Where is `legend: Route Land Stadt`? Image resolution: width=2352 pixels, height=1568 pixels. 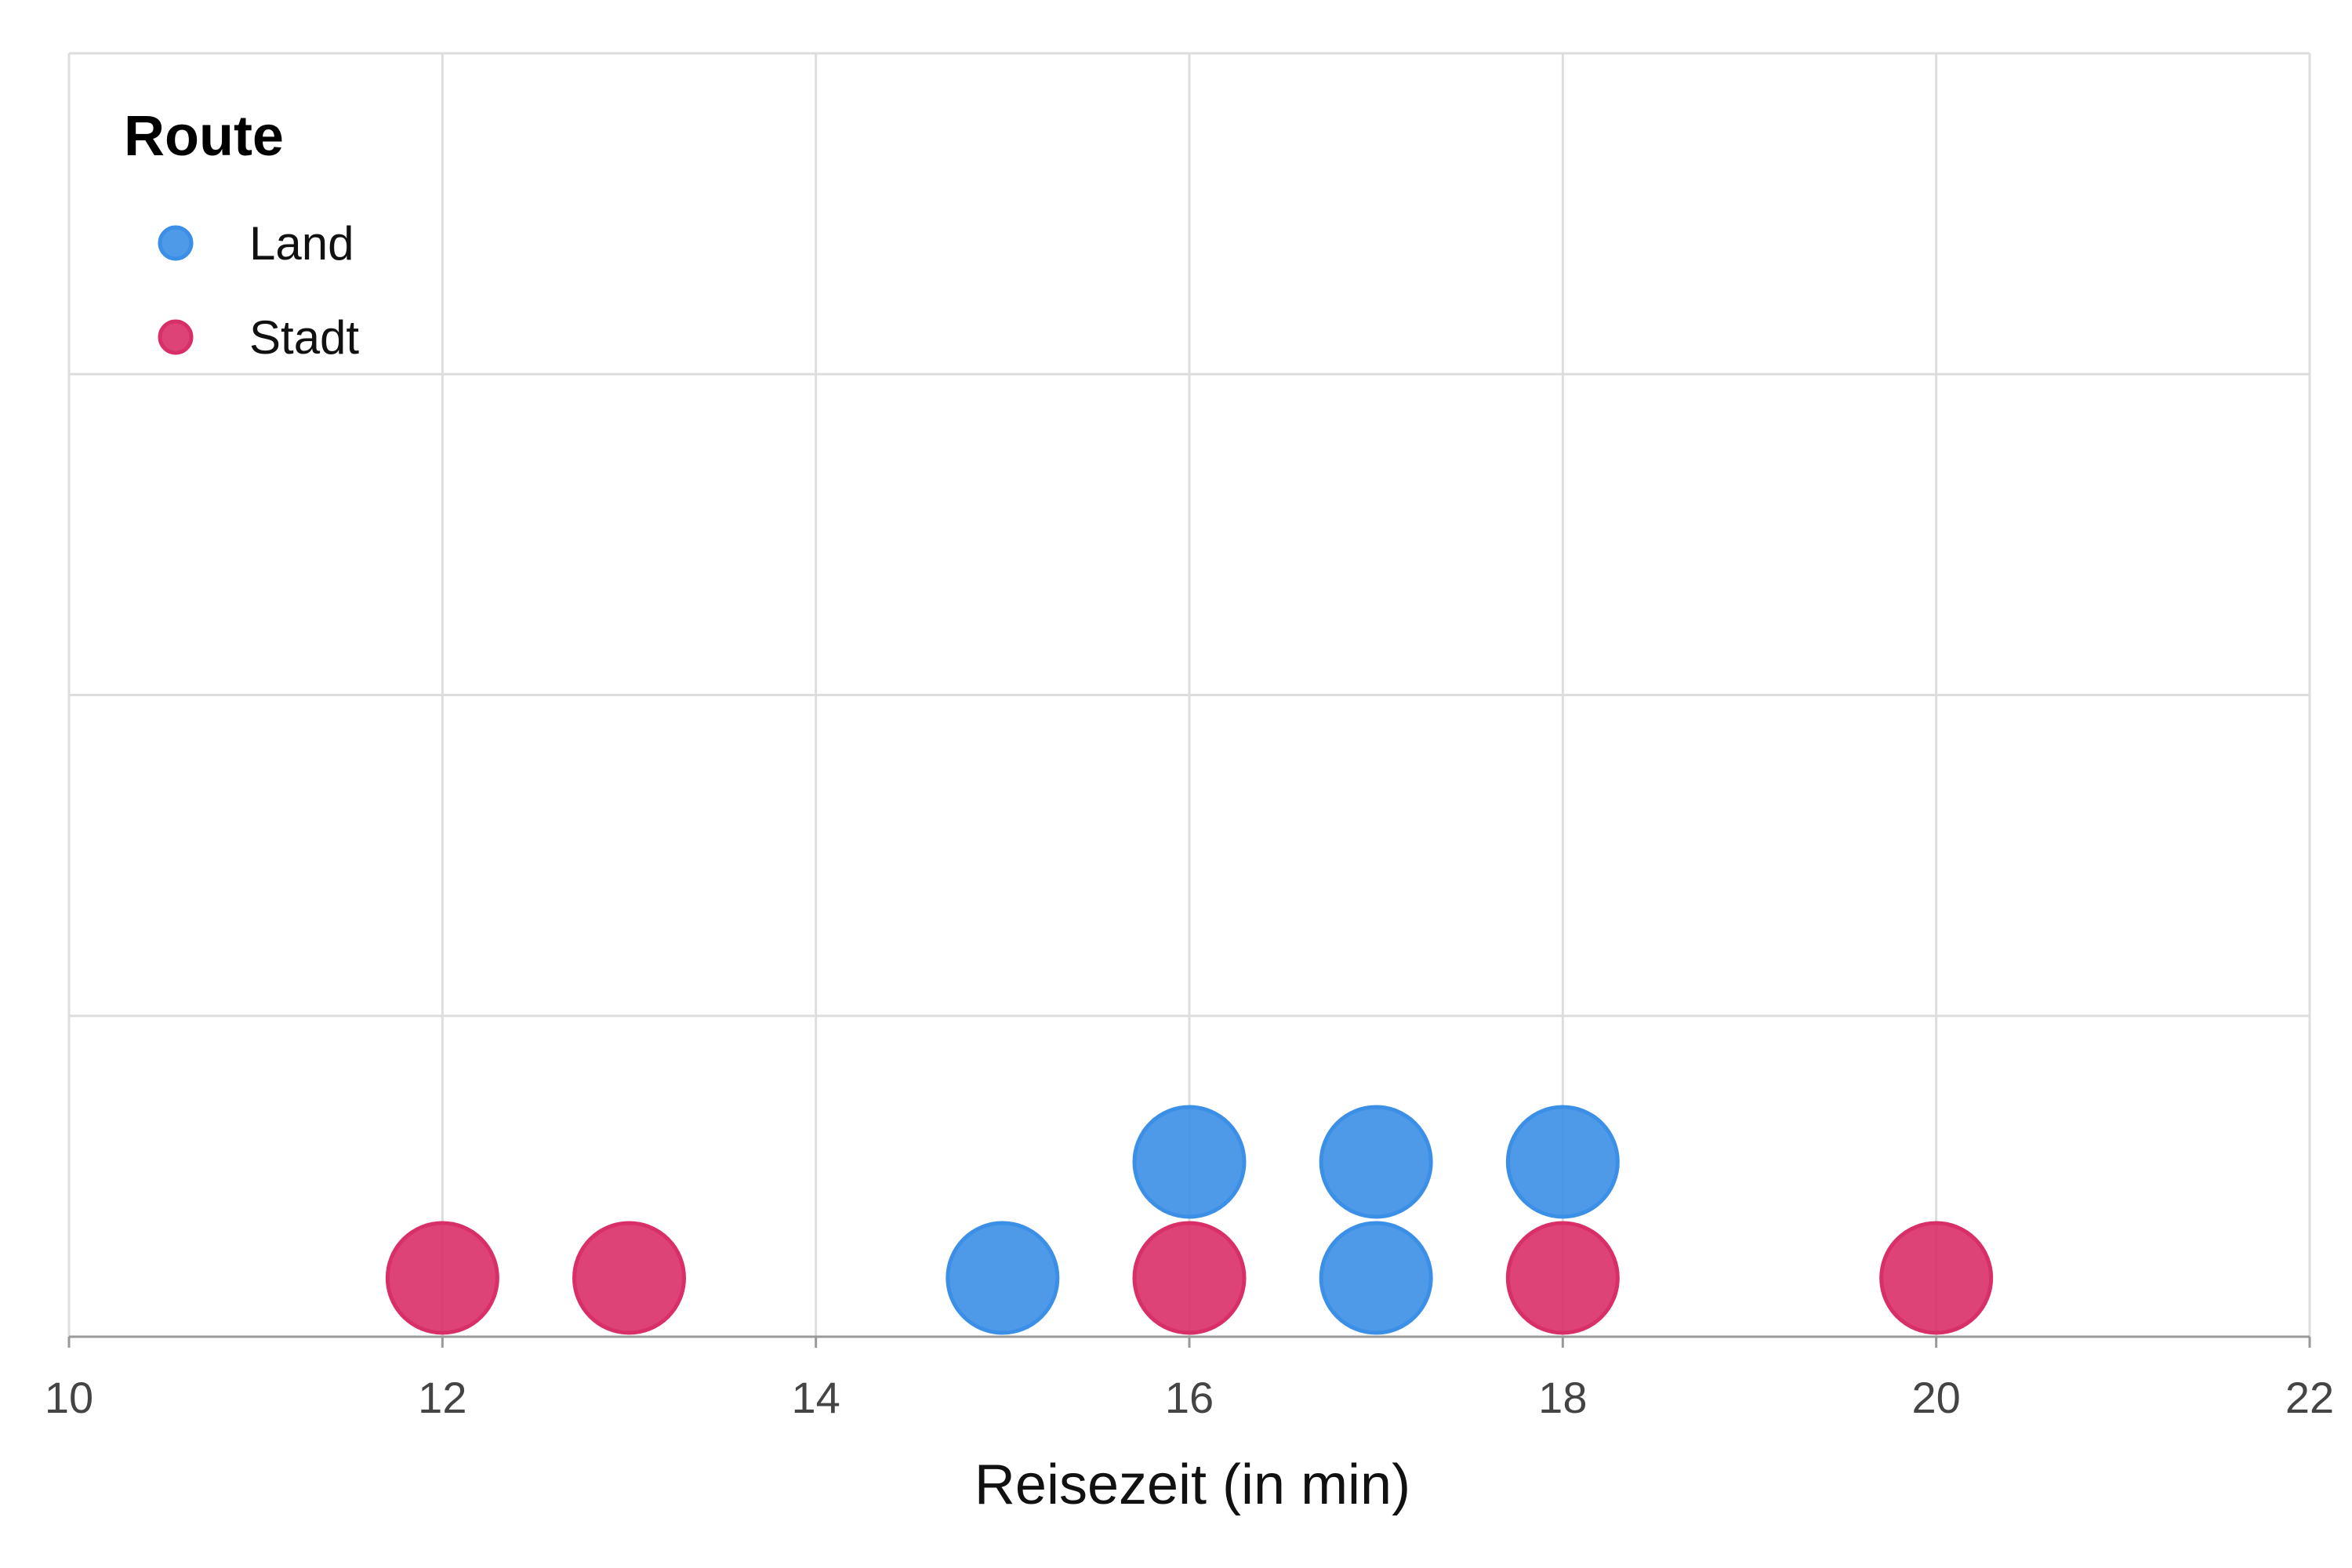
legend: Route Land Stadt is located at coordinates (241, 234).